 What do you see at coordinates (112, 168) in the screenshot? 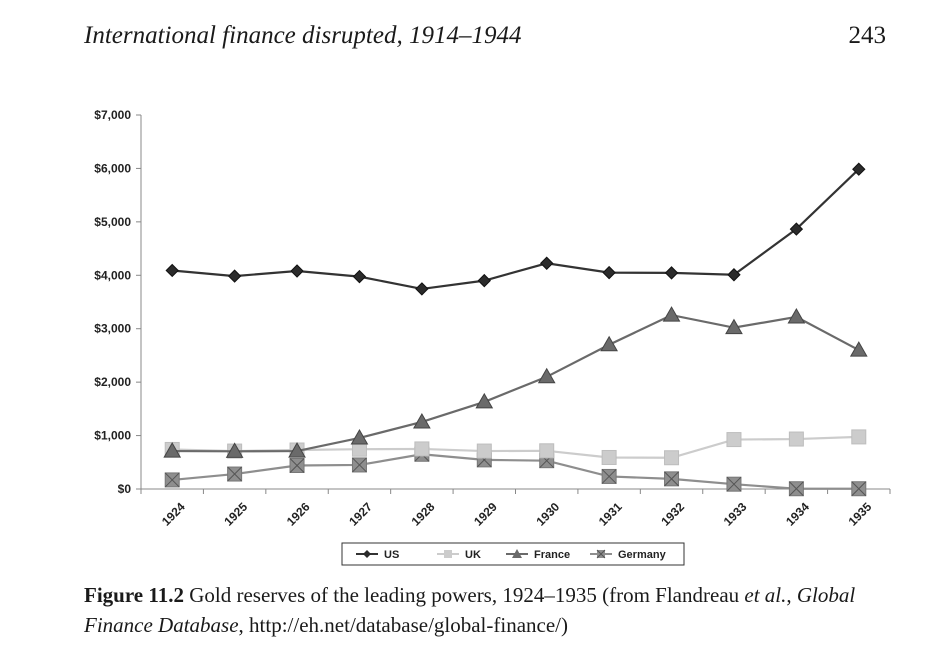
I see `y-tick-label: $6,000` at bounding box center [112, 168].